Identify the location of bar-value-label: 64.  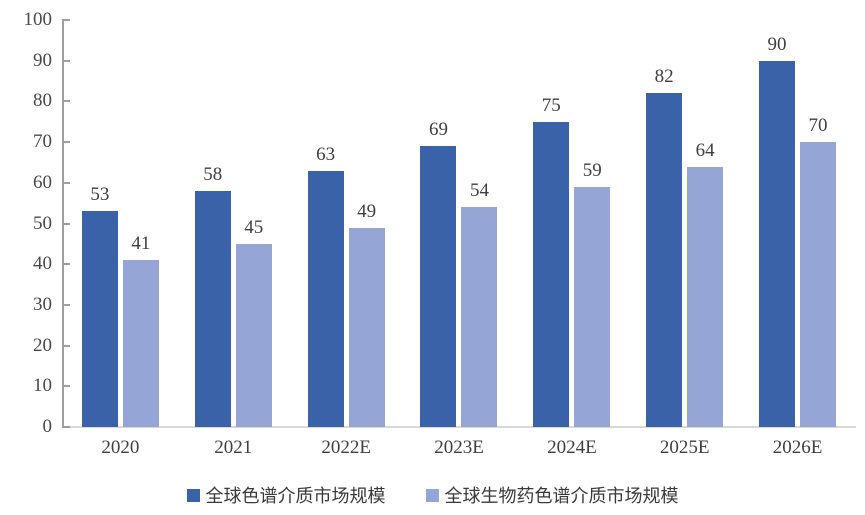
(705, 150).